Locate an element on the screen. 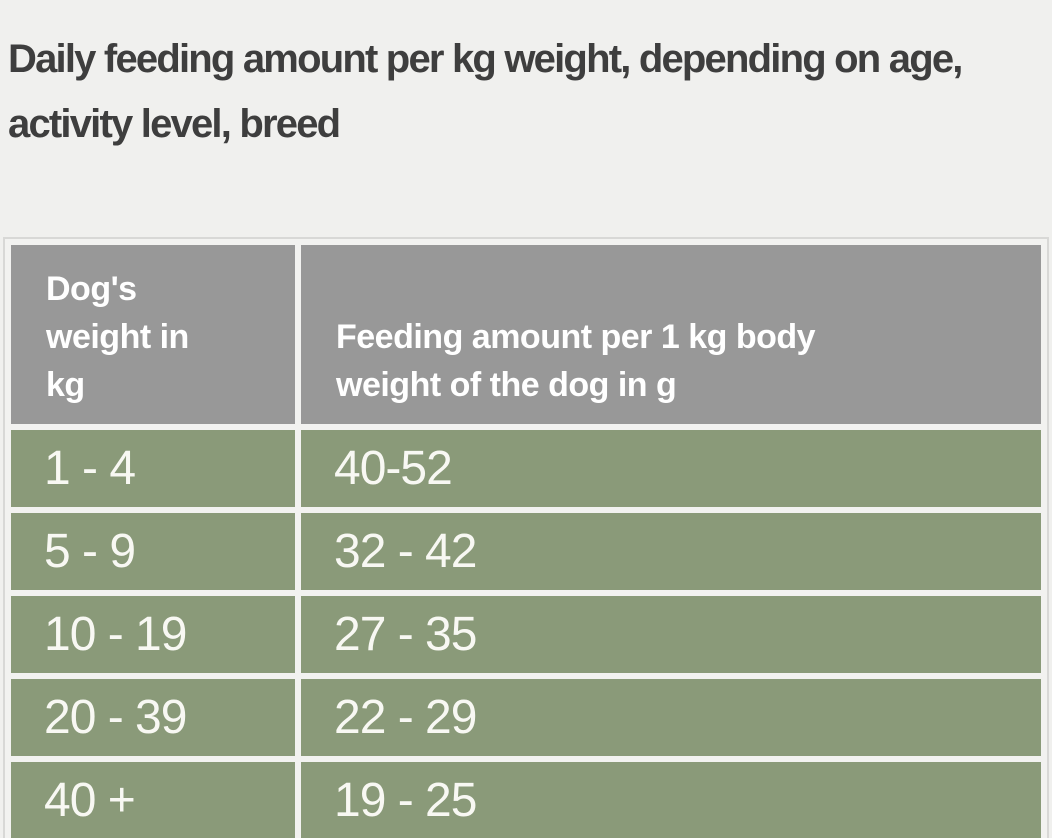 The height and width of the screenshot is (838, 1052). amount-cell: 19 - 25 is located at coordinates (671, 800).